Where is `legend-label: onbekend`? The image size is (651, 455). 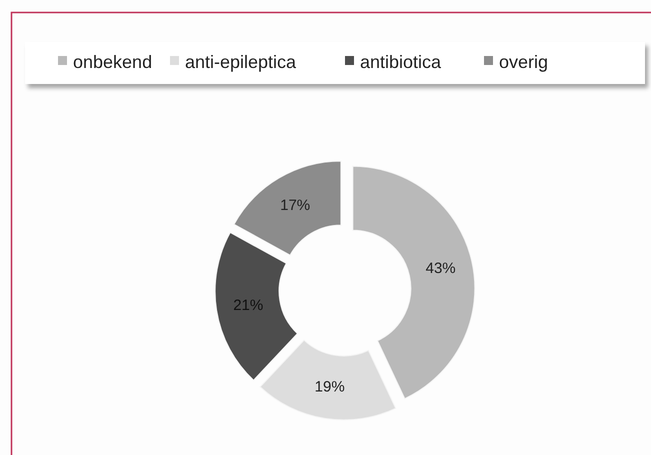
legend-label: onbekend is located at coordinates (112, 62).